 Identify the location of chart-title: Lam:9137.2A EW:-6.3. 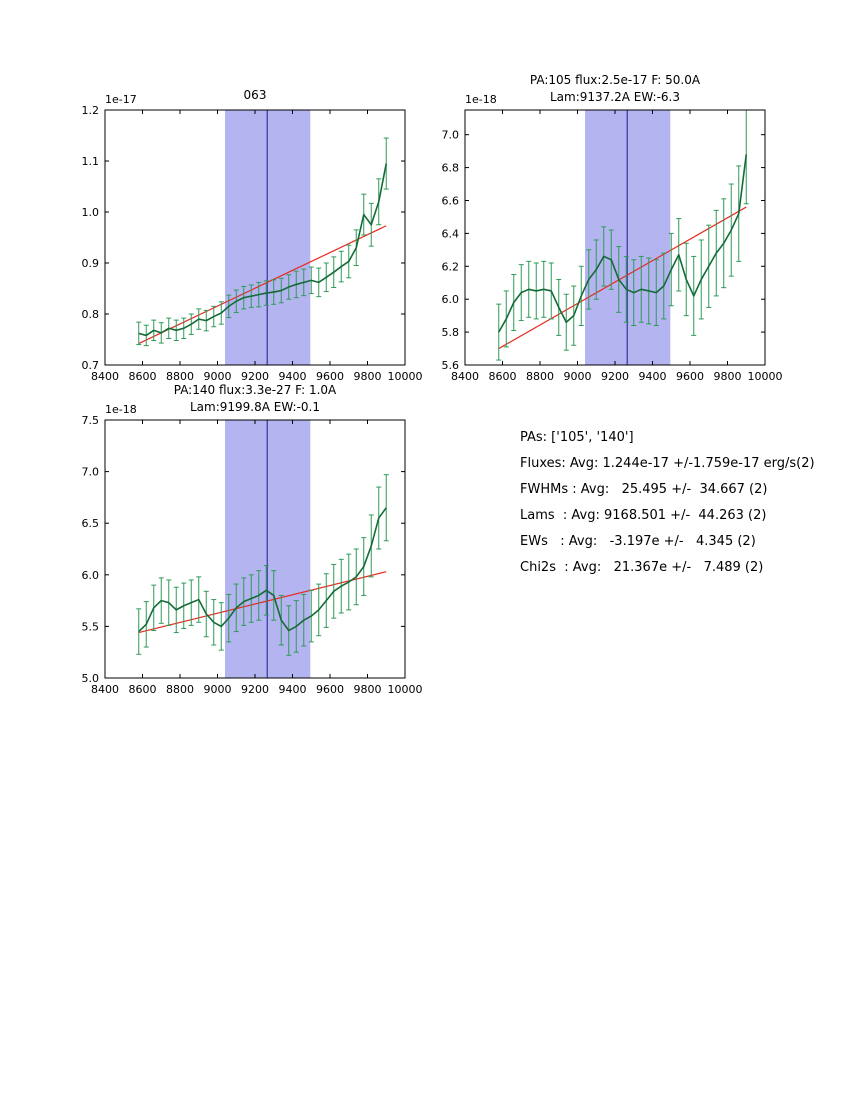
(615, 97).